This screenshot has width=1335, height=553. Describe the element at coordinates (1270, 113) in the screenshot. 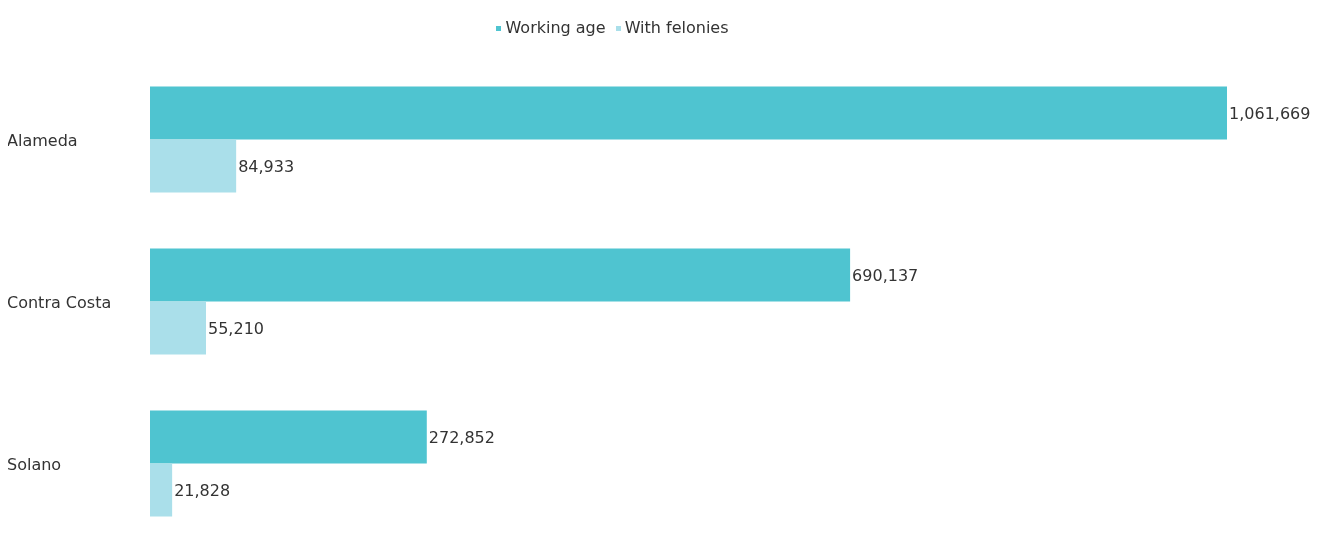

I see `data-label: 1,061,669` at that location.